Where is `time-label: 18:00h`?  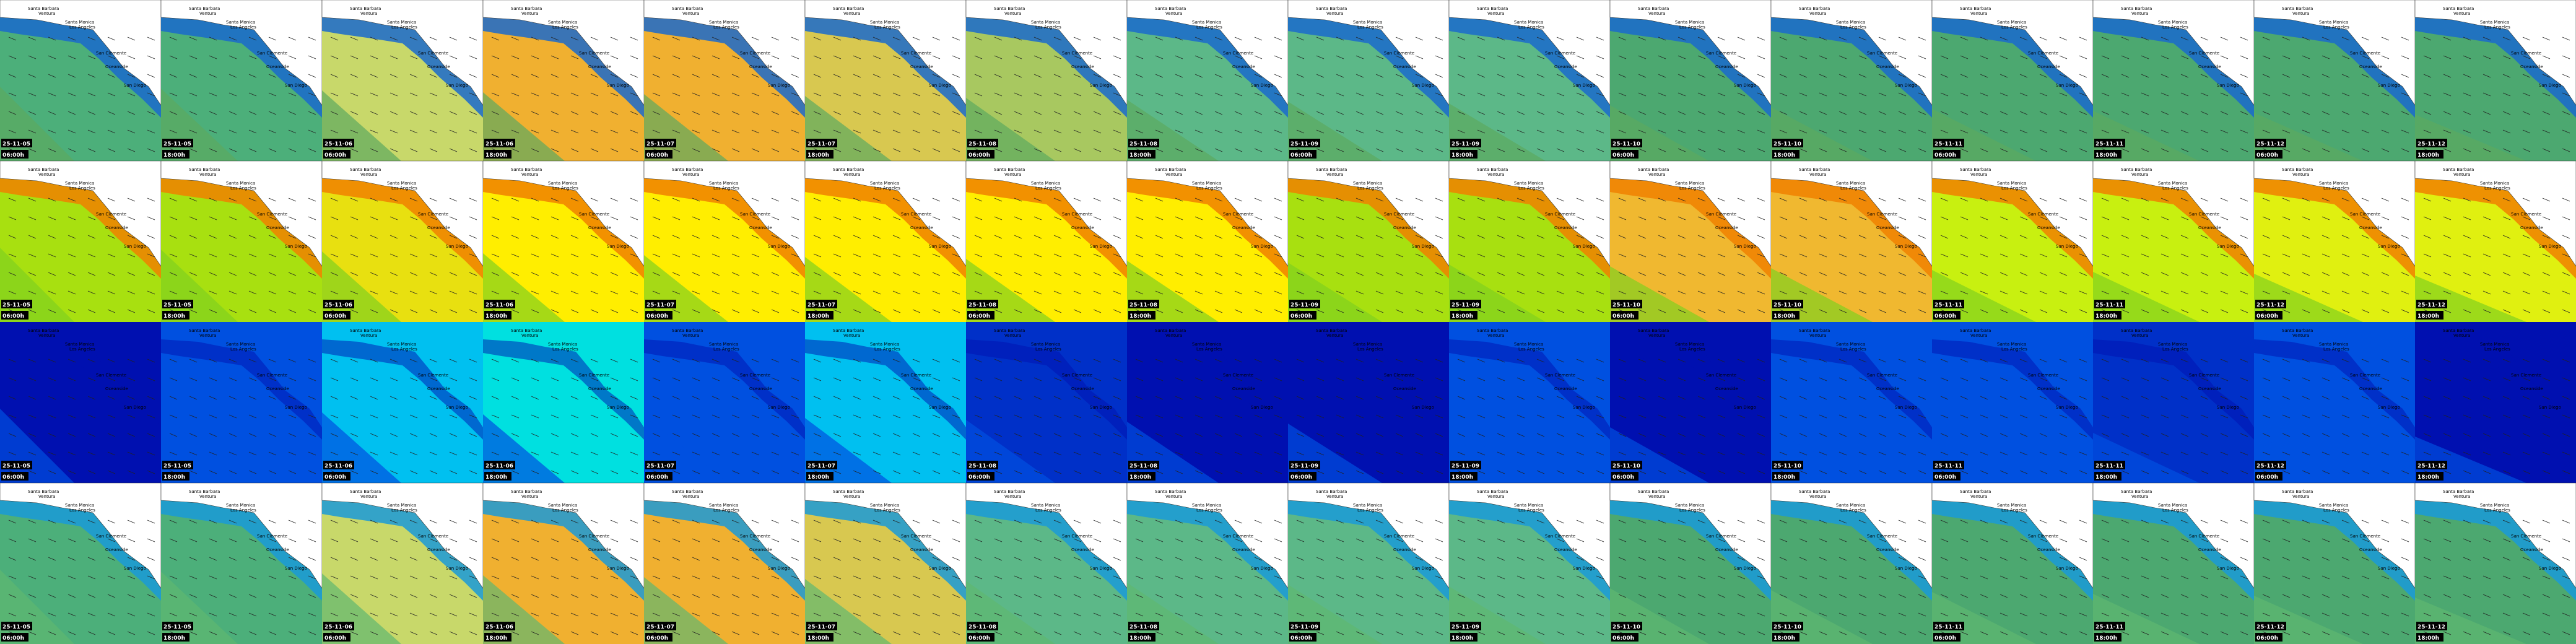 time-label: 18:00h is located at coordinates (2428, 477).